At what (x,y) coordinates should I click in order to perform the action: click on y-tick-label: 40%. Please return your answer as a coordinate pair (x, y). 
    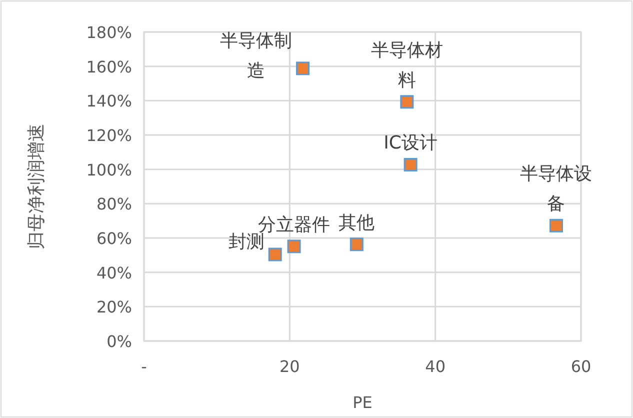
    Looking at the image, I should click on (114, 272).